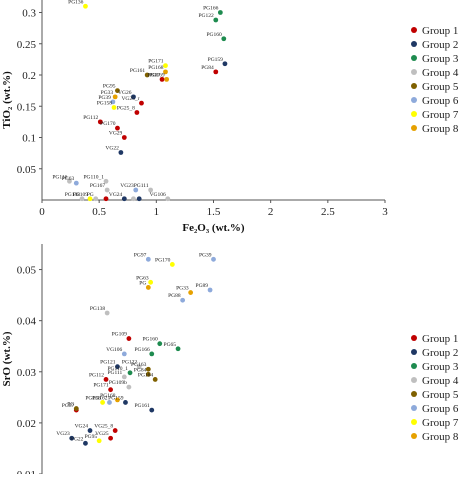 The height and width of the screenshot is (479, 474). I want to click on point-label: PG161, so click(142, 406).